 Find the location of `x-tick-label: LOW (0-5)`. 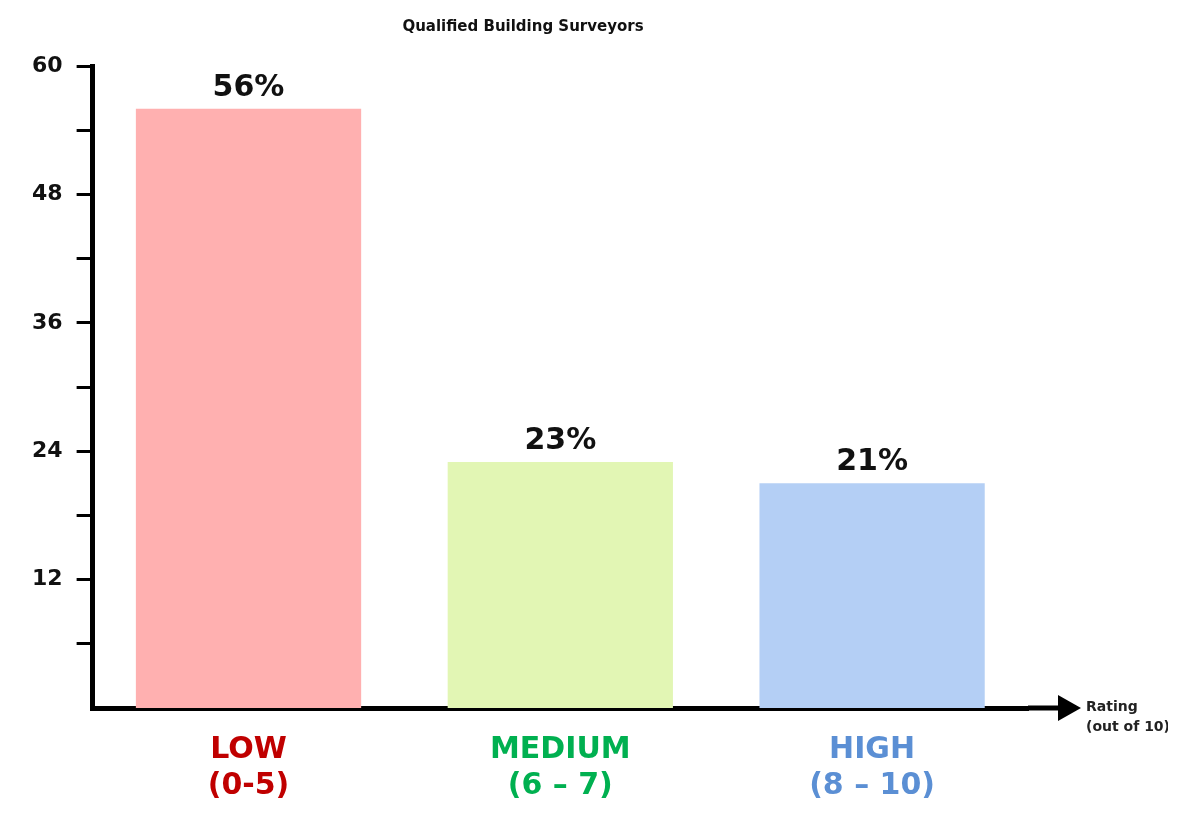

x-tick-label: LOW (0-5) is located at coordinates (248, 765).